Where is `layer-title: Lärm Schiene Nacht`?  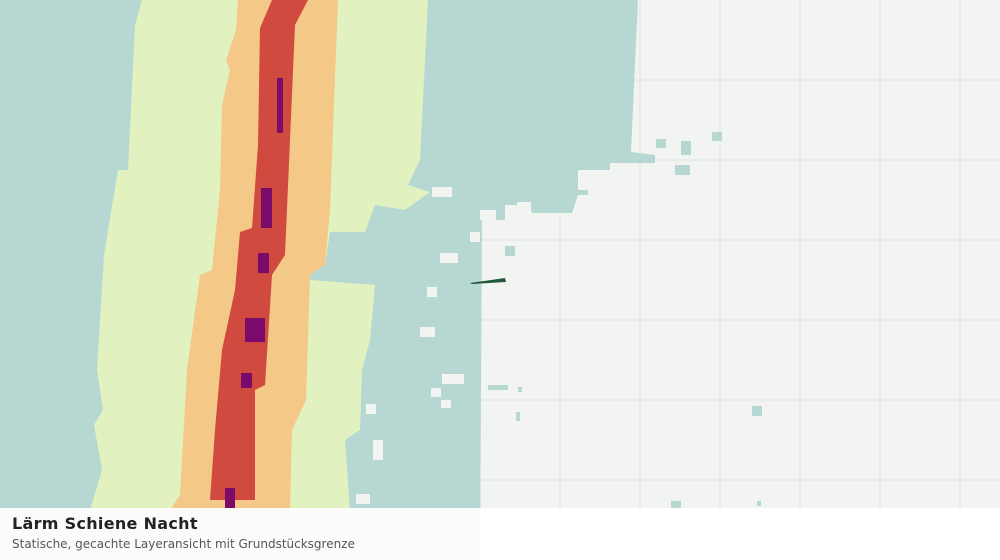 layer-title: Lärm Schiene Nacht is located at coordinates (105, 523).